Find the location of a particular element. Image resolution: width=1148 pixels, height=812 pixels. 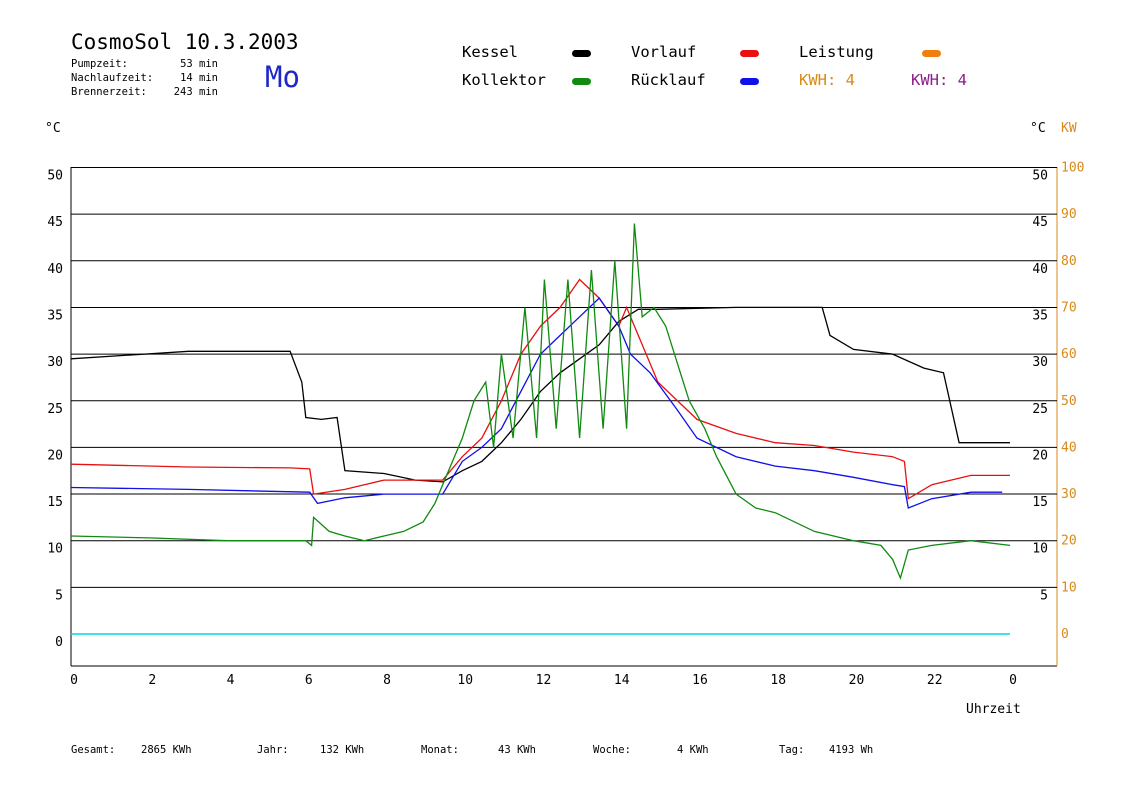

legend-kwh-orange: KWH: 4 is located at coordinates (827, 80).